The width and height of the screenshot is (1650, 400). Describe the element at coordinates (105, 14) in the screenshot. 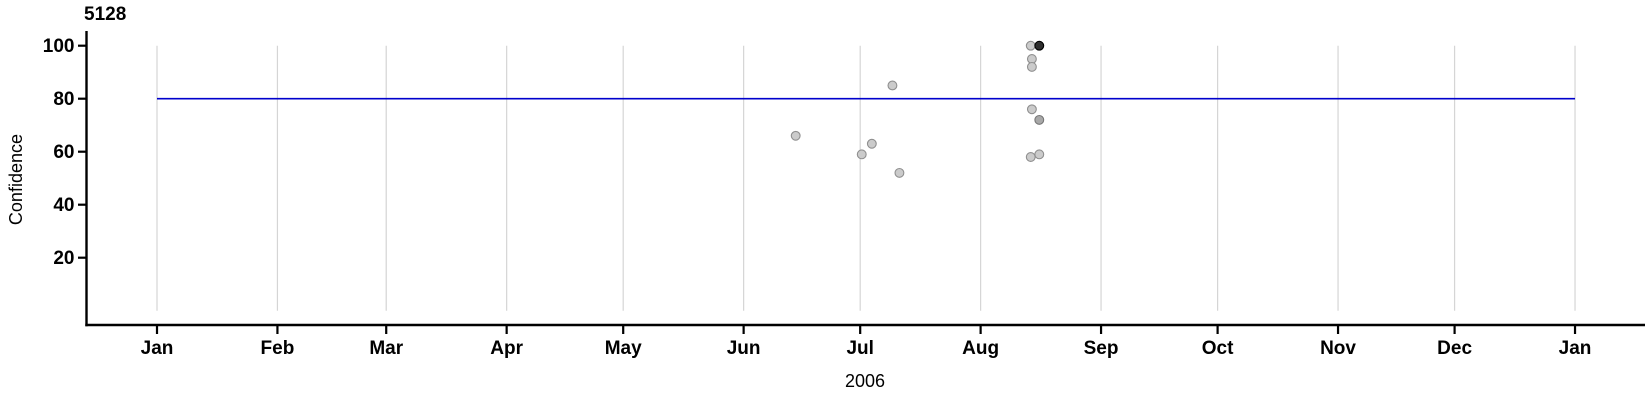

I see `chart-title: 5128` at that location.